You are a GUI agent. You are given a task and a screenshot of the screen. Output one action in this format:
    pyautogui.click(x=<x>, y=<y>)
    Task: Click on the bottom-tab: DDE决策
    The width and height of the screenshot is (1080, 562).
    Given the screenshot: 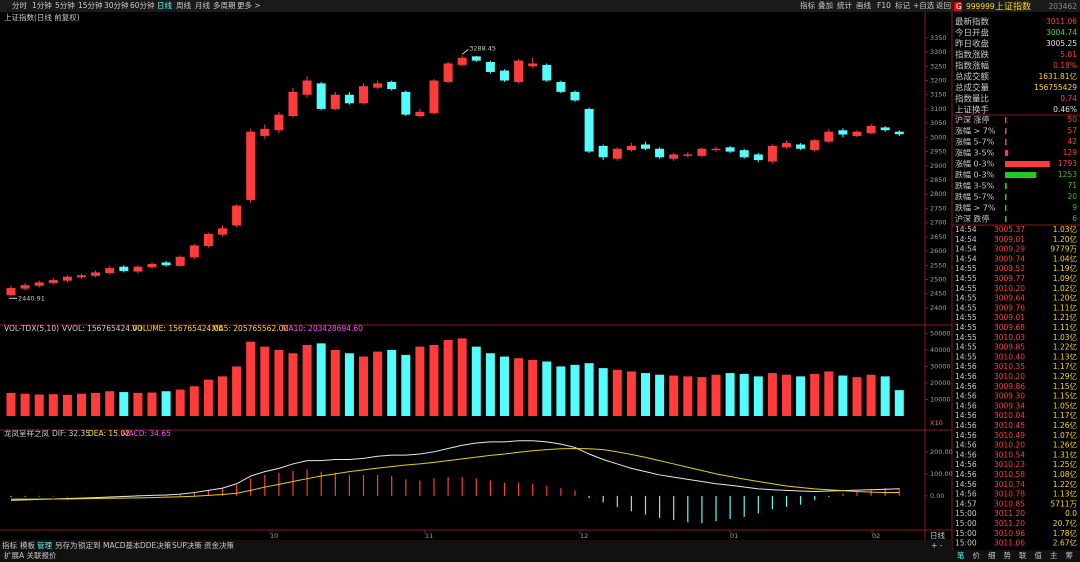 What is the action you would take?
    pyautogui.click(x=156, y=545)
    